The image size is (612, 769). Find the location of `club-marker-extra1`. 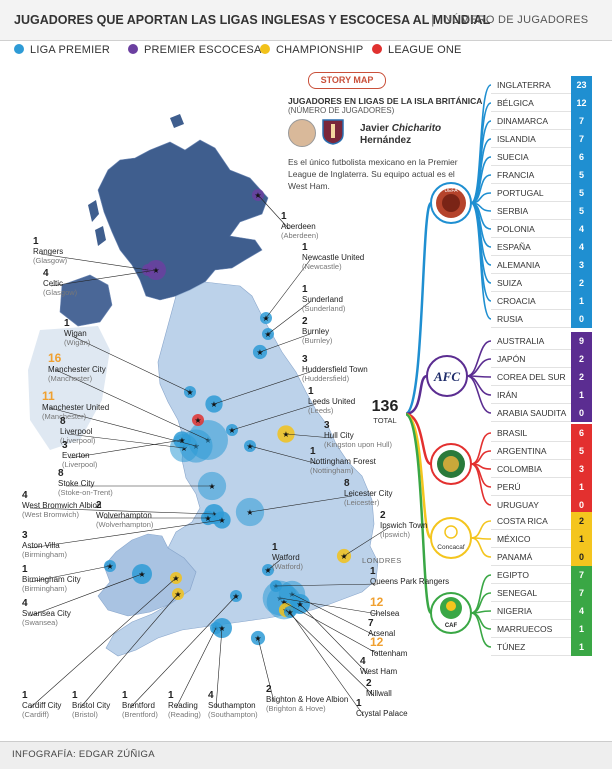

club-marker-extra1 is located at coordinates (198, 420).